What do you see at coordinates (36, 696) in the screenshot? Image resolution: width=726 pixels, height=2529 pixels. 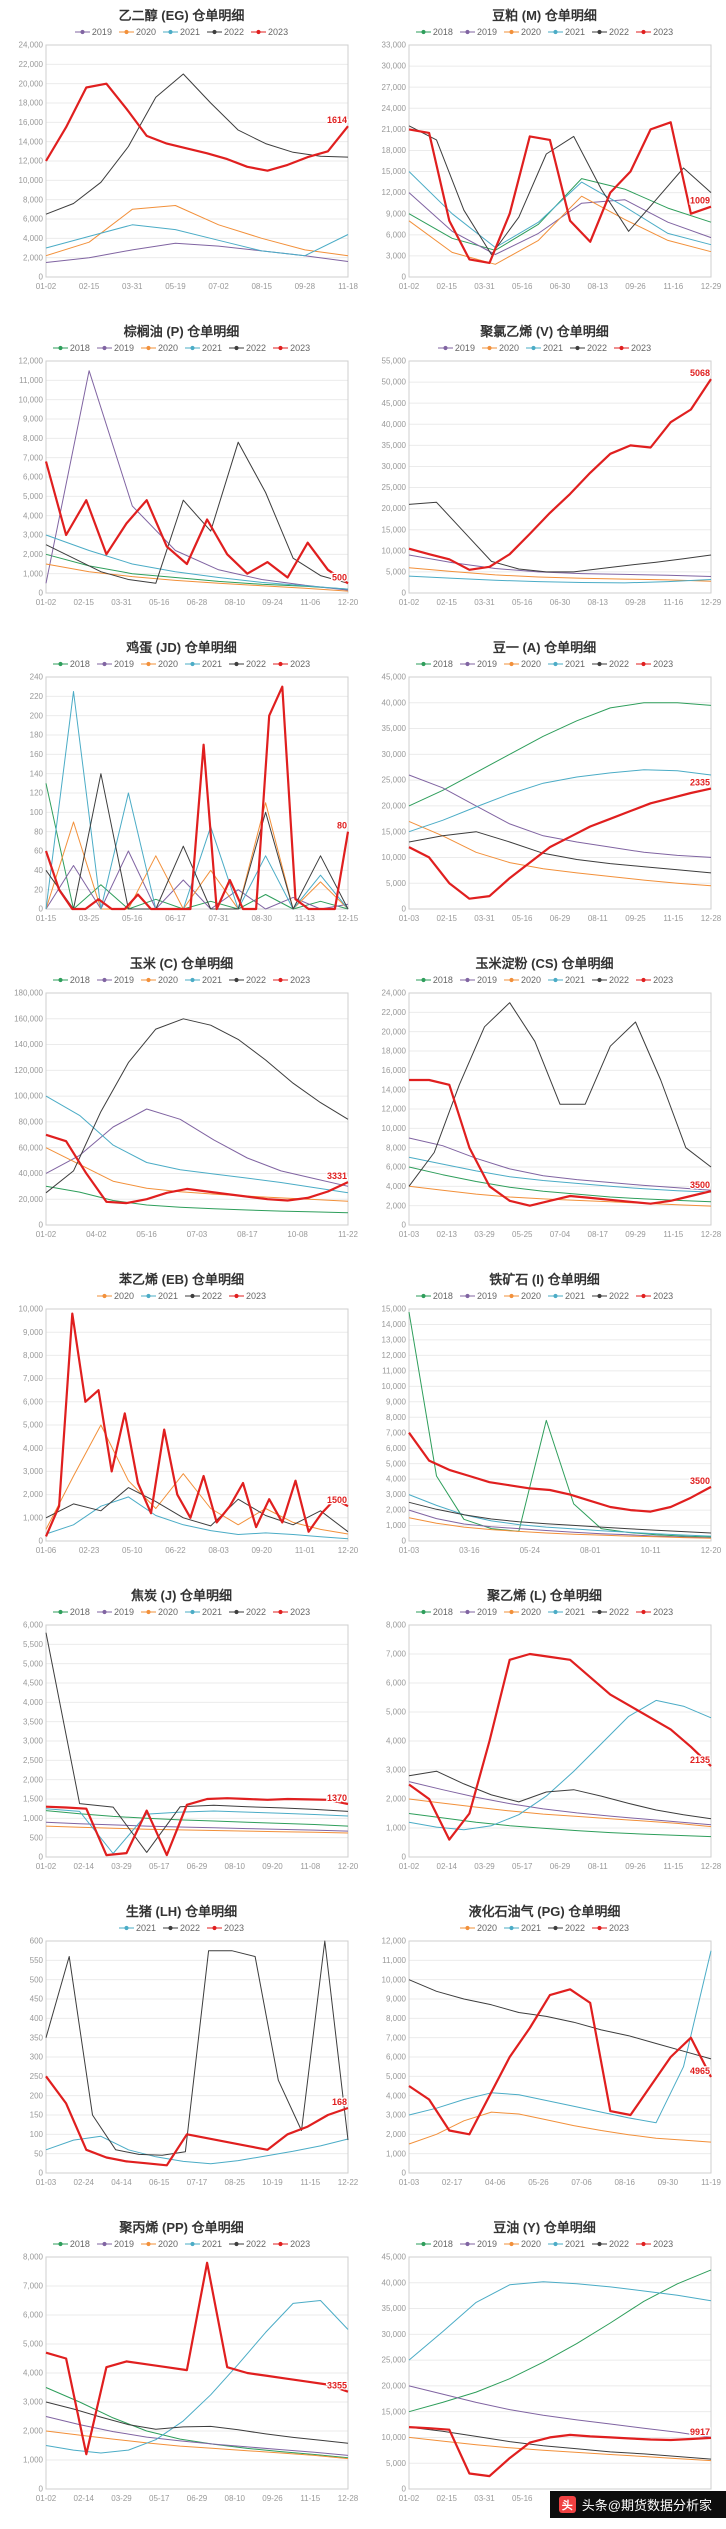 I see `svg-text: 220` at bounding box center [36, 696].